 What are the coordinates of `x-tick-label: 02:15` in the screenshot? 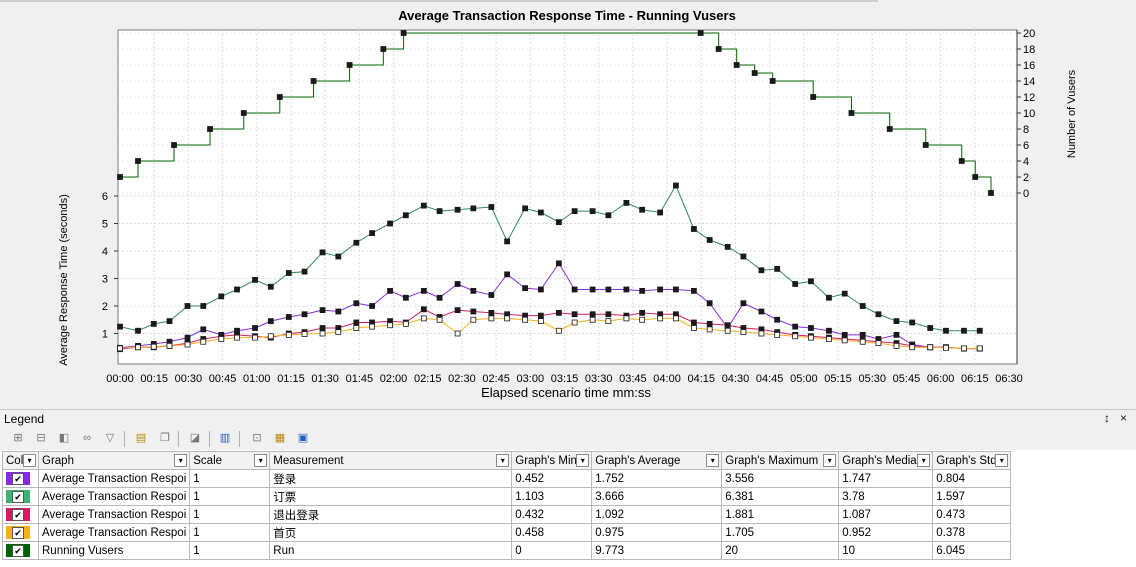 It's located at (428, 379).